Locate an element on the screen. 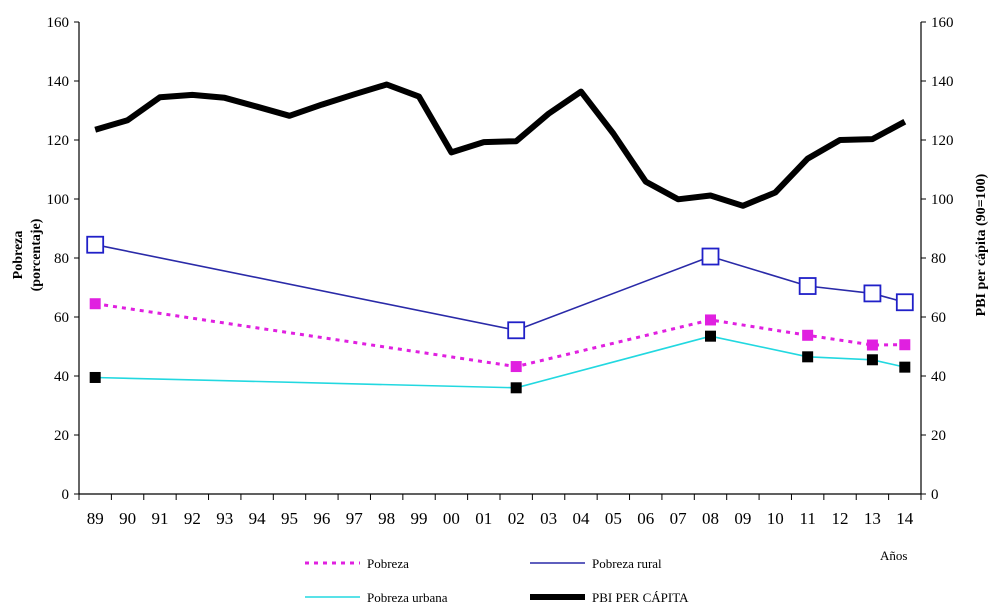 Image resolution: width=991 pixels, height=606 pixels. y-tick-label-right: 120 is located at coordinates (942, 141).